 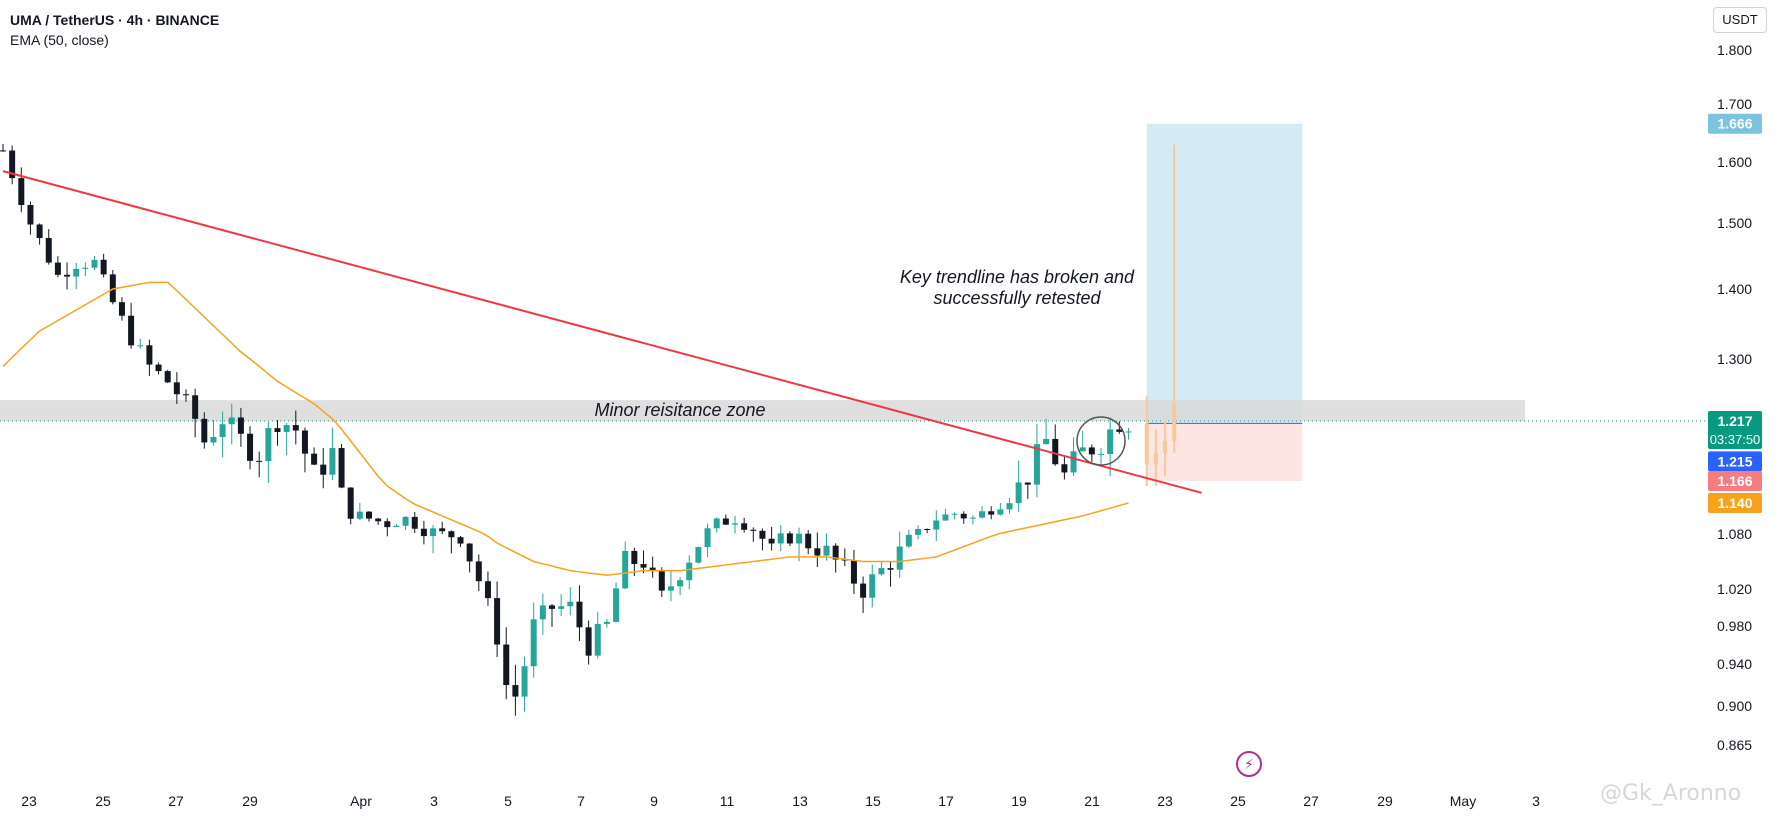 What do you see at coordinates (250, 801) in the screenshot?
I see `x-tick-label: 29` at bounding box center [250, 801].